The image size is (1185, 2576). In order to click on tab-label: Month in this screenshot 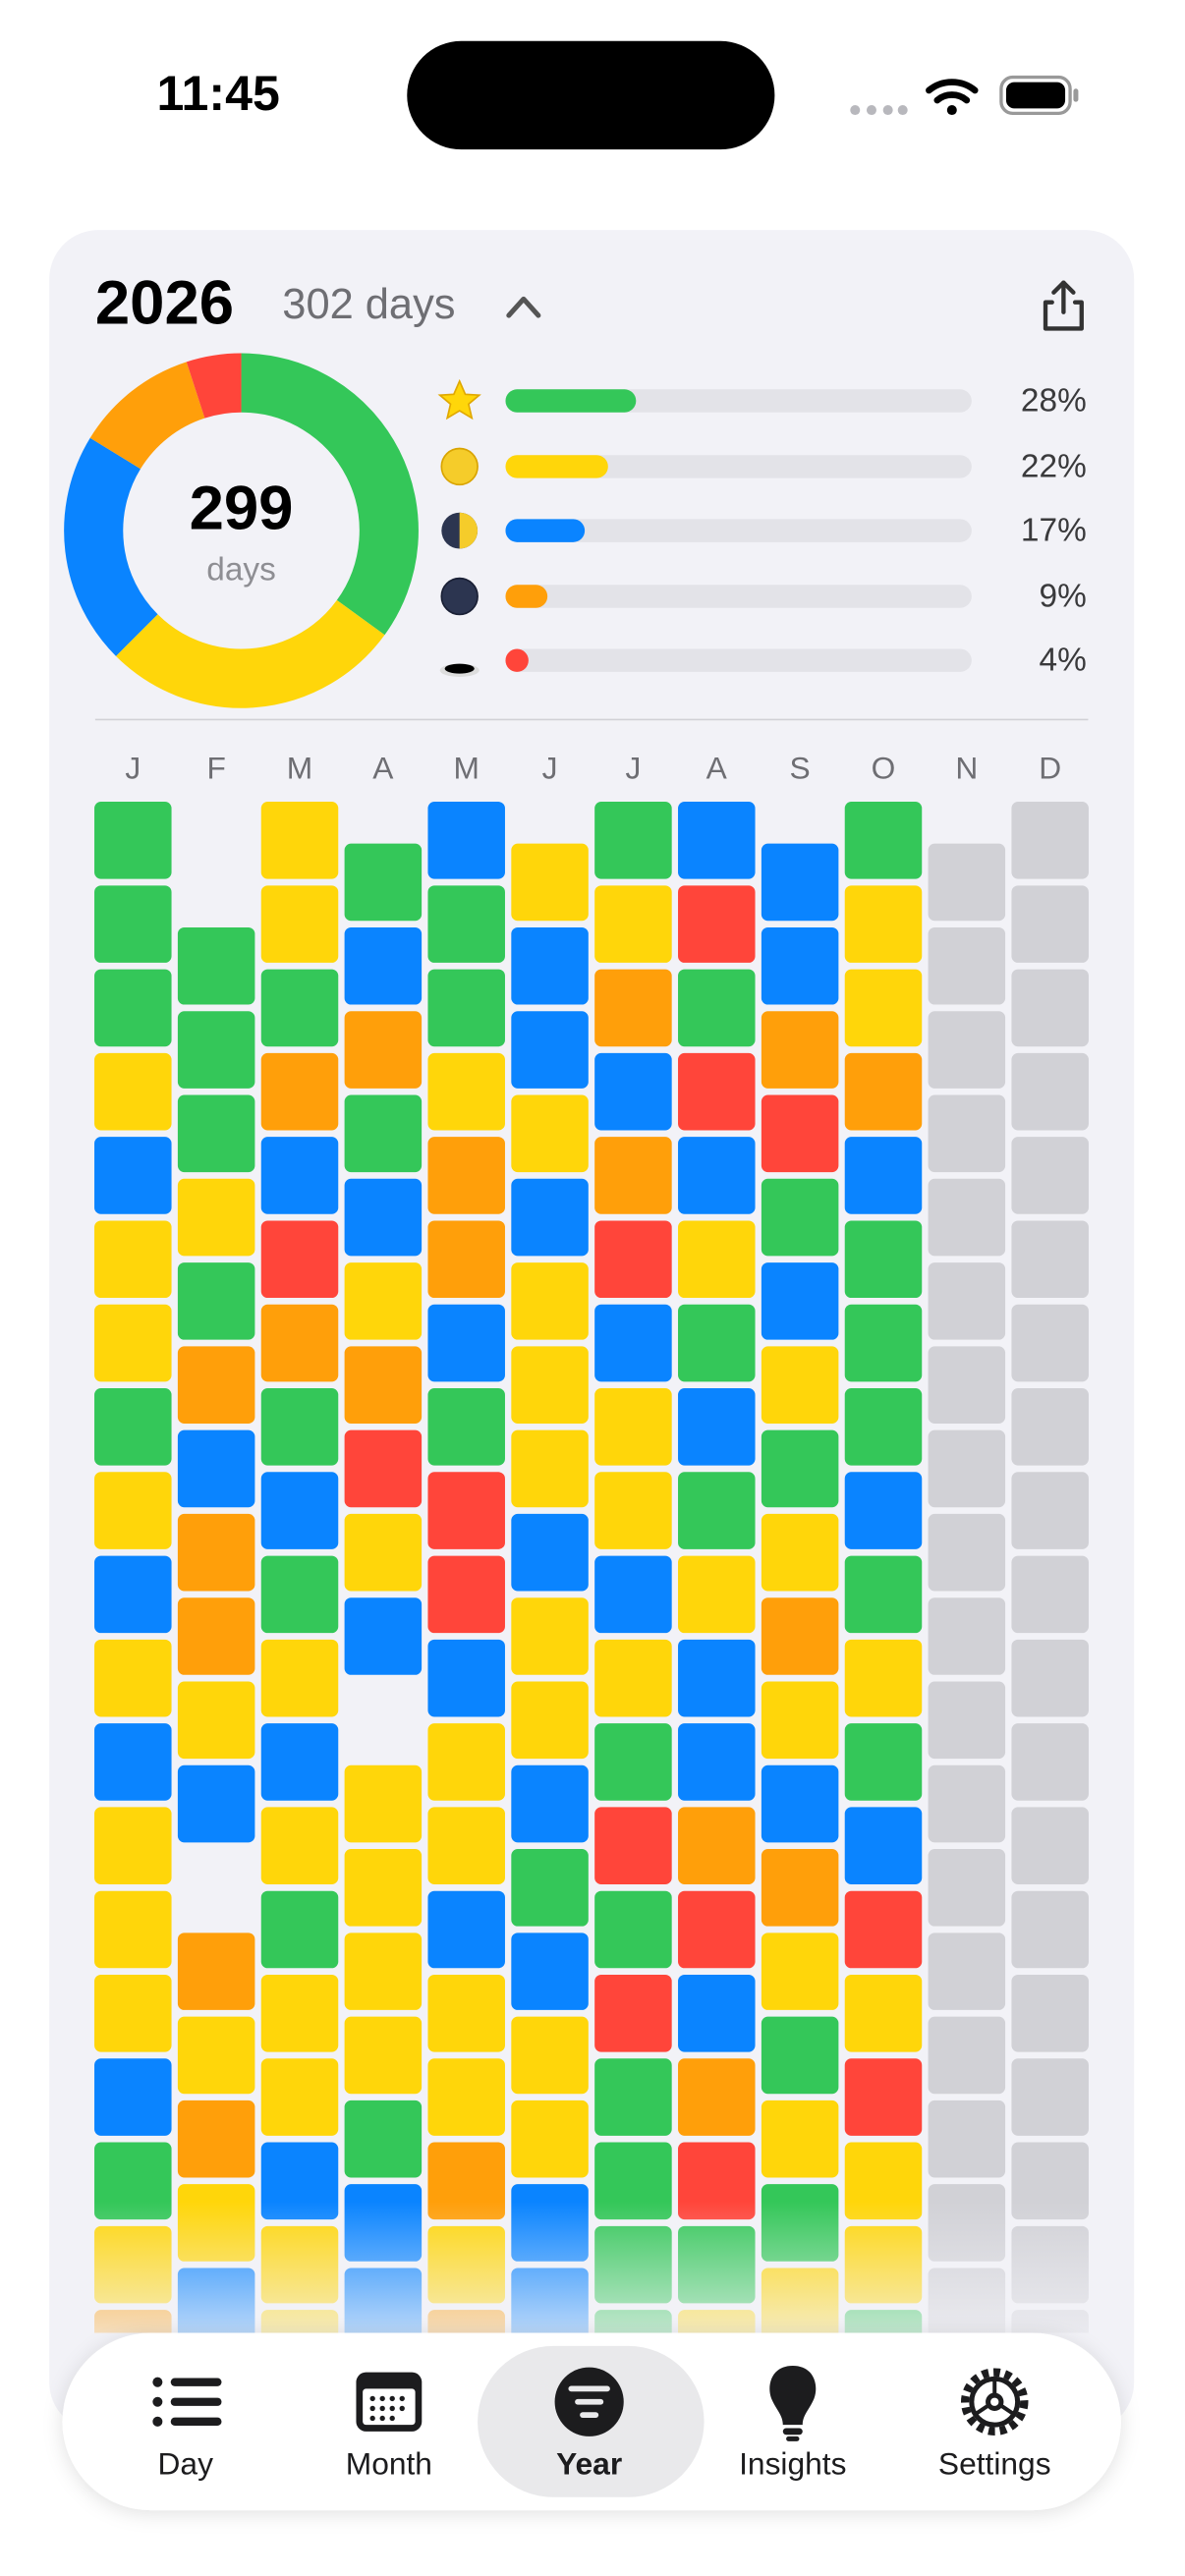, I will do `click(389, 2463)`.